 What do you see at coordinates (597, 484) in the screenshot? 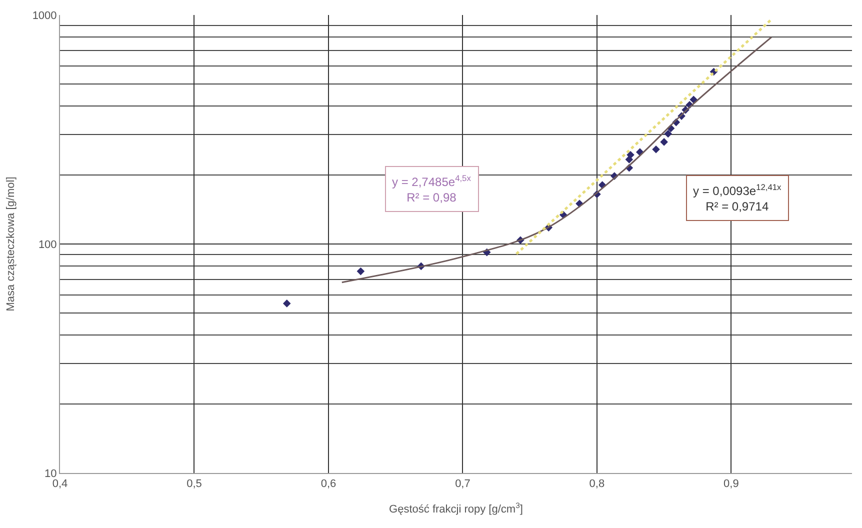
I see `x-tick-label: 0,8` at bounding box center [597, 484].